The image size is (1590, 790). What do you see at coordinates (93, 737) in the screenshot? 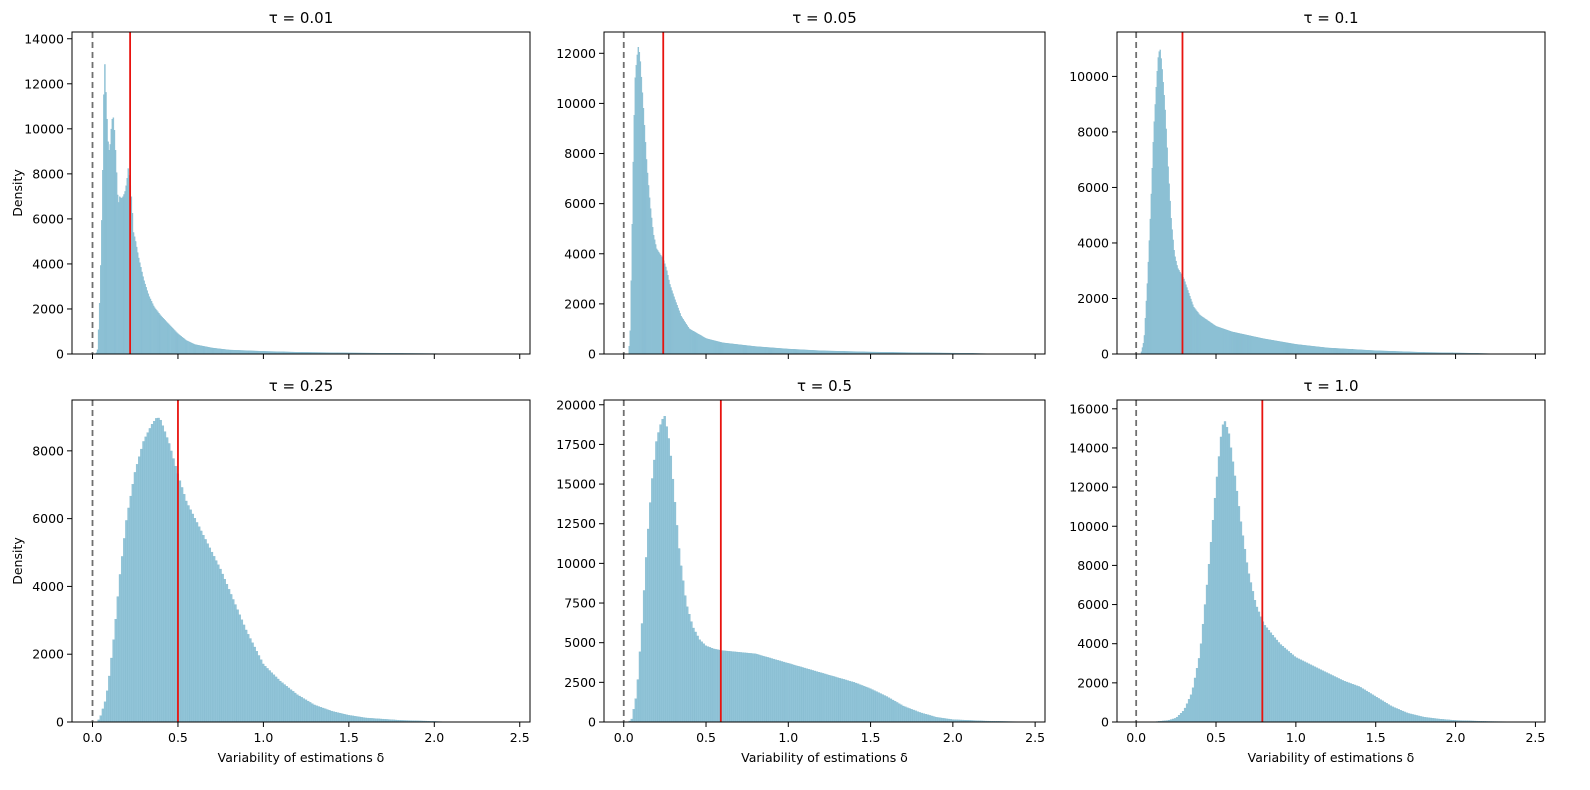
I see `x-tick-label: 0.0` at bounding box center [93, 737].